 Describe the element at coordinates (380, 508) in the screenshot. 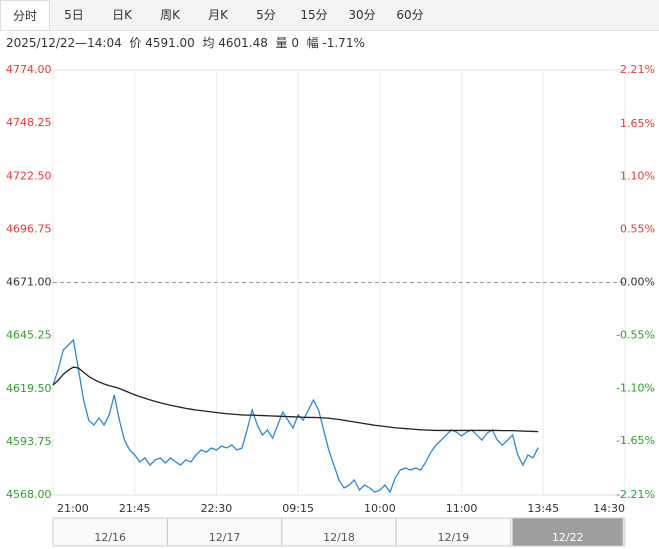

I see `x-tick-label: 10:00` at that location.